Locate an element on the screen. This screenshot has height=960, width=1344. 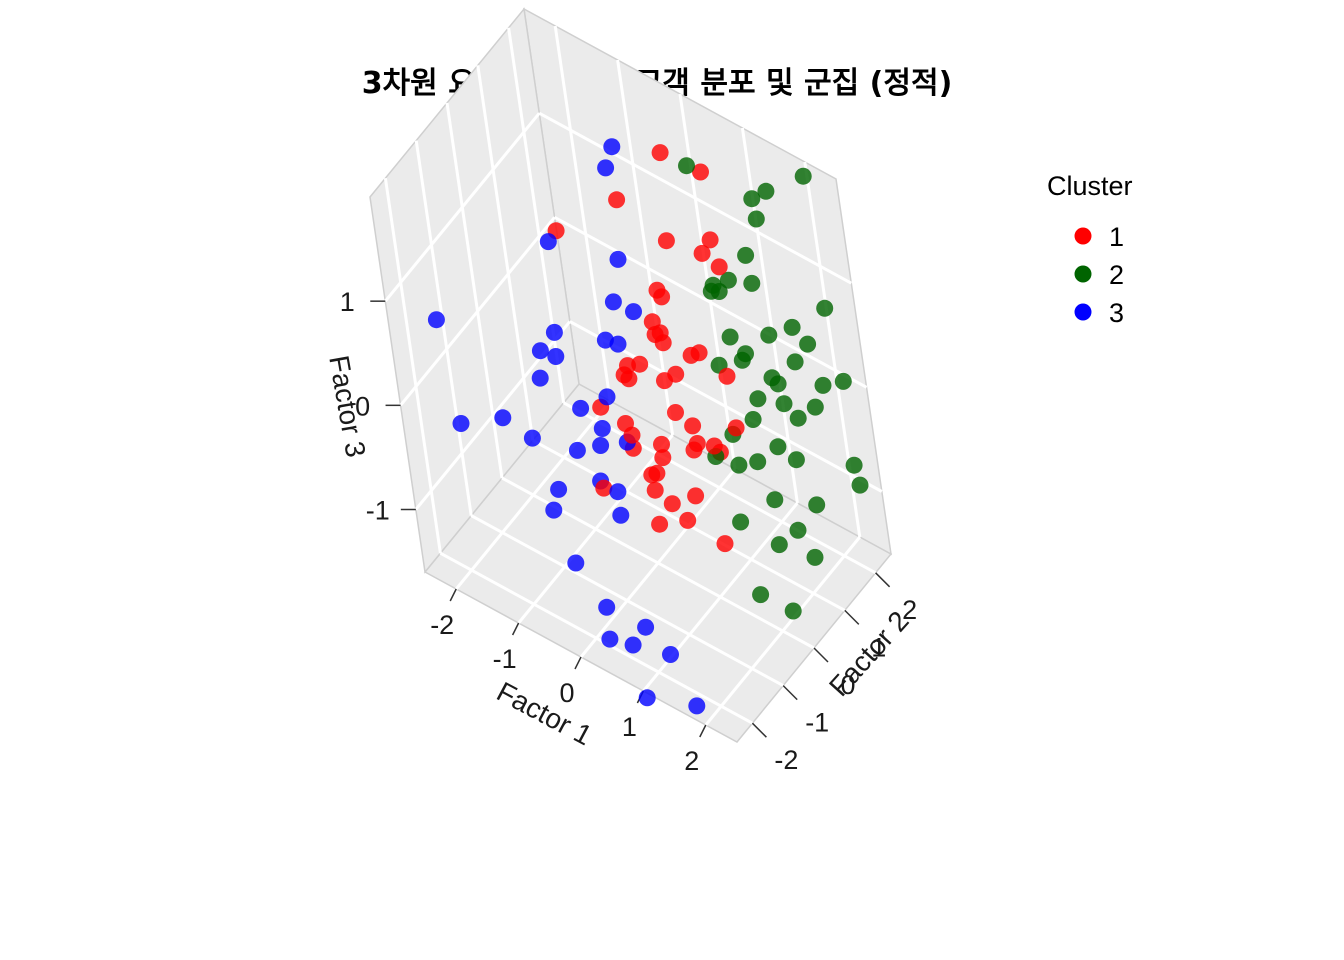
gridline-z-back is located at coordinates (710, 302).